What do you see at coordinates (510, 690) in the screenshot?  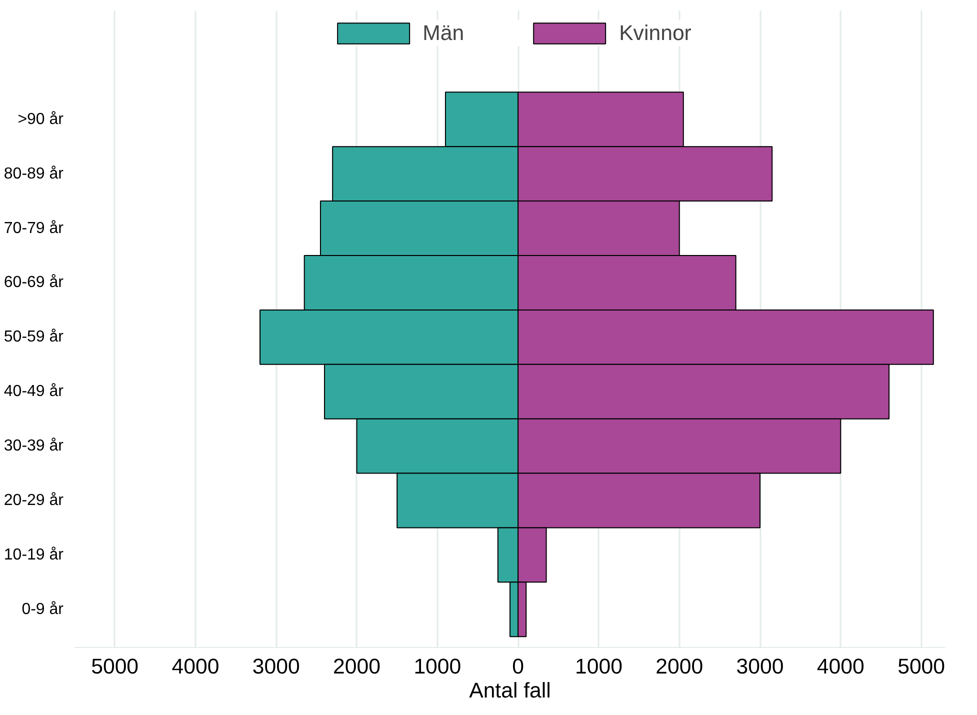 I see `x-axis-title: Antal fall` at bounding box center [510, 690].